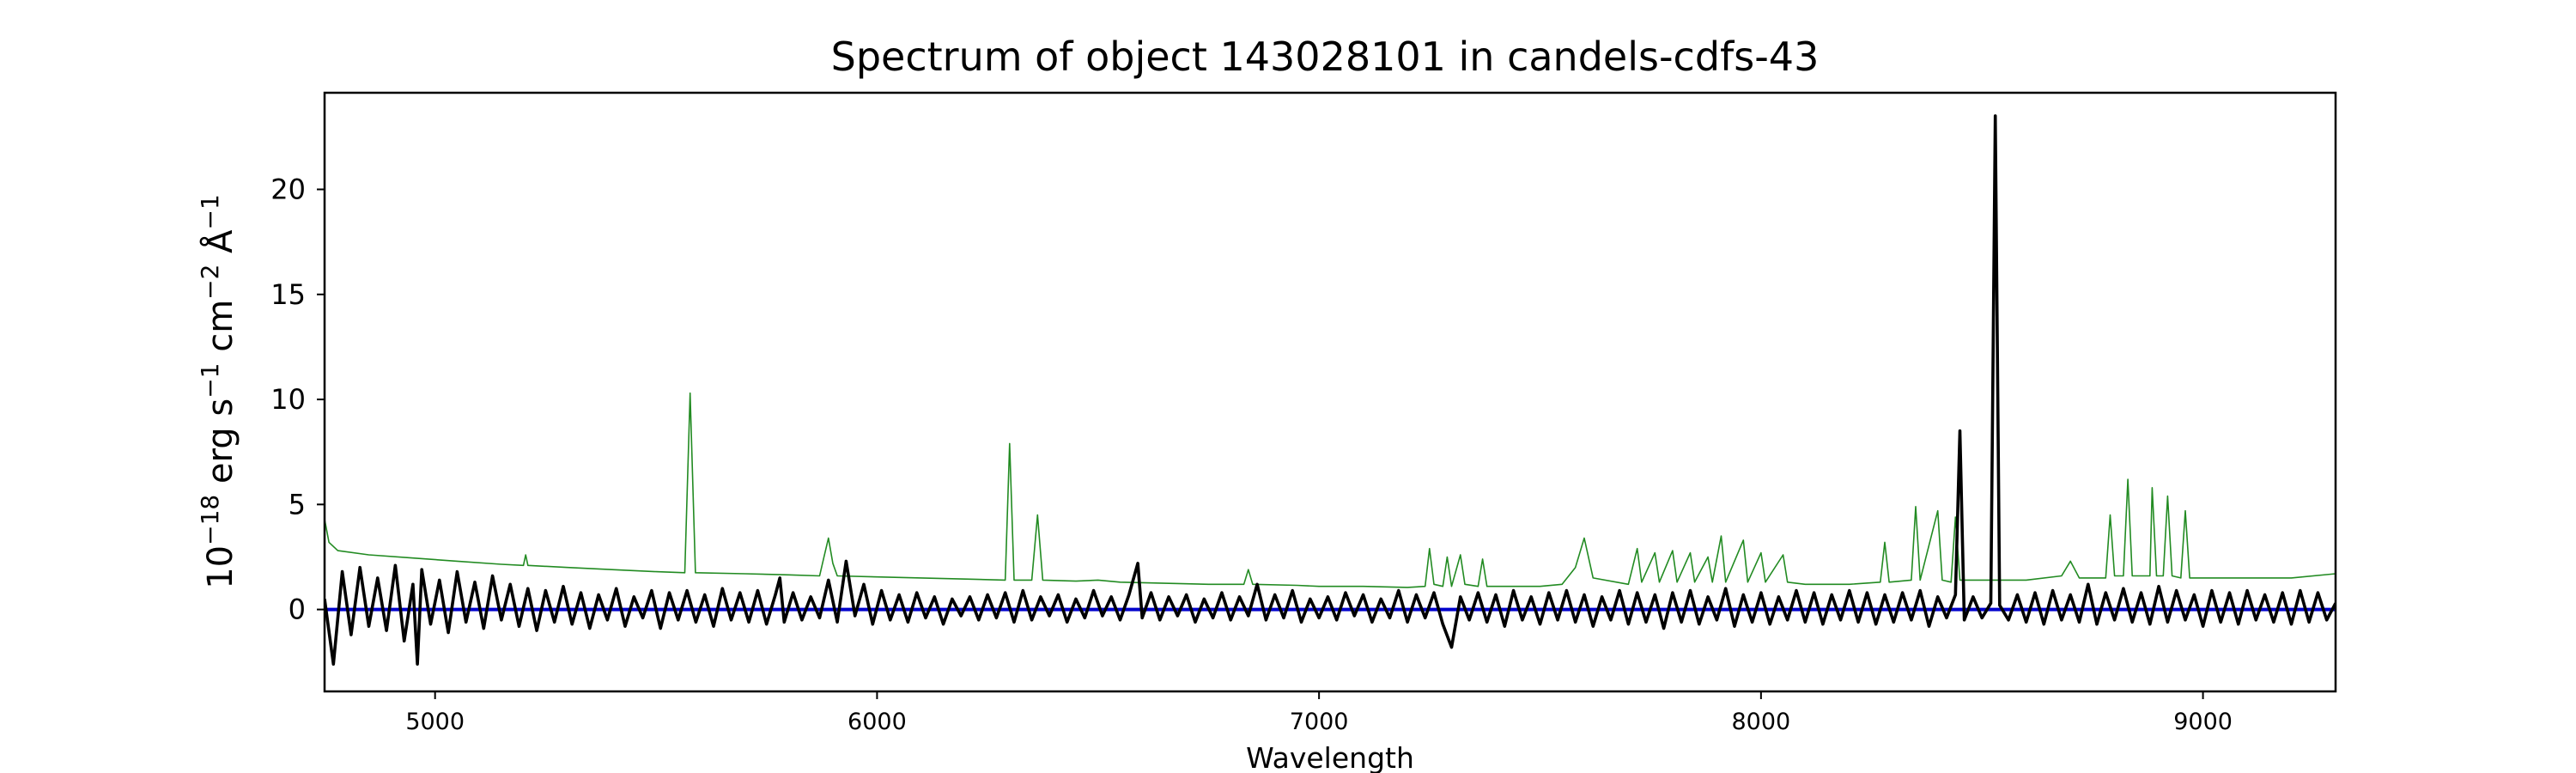  I want to click on y-label-base: 10, so click(220, 567).